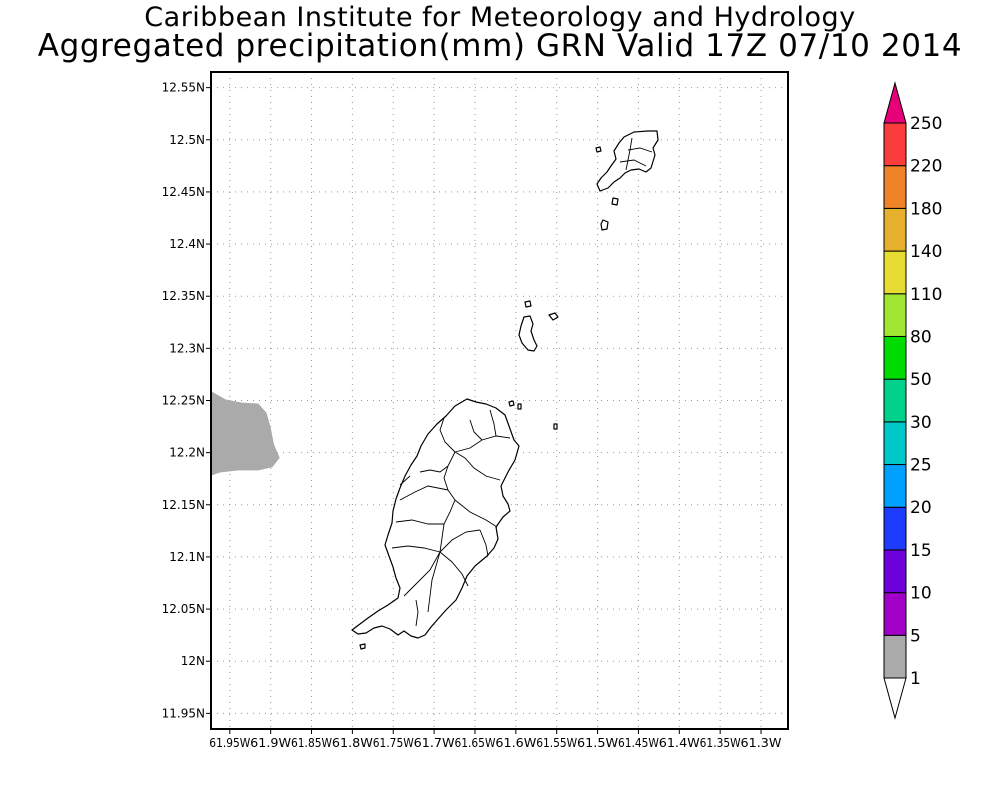 Image resolution: width=1000 pixels, height=800 pixels. I want to click on colorbar-label: 140, so click(926, 252).